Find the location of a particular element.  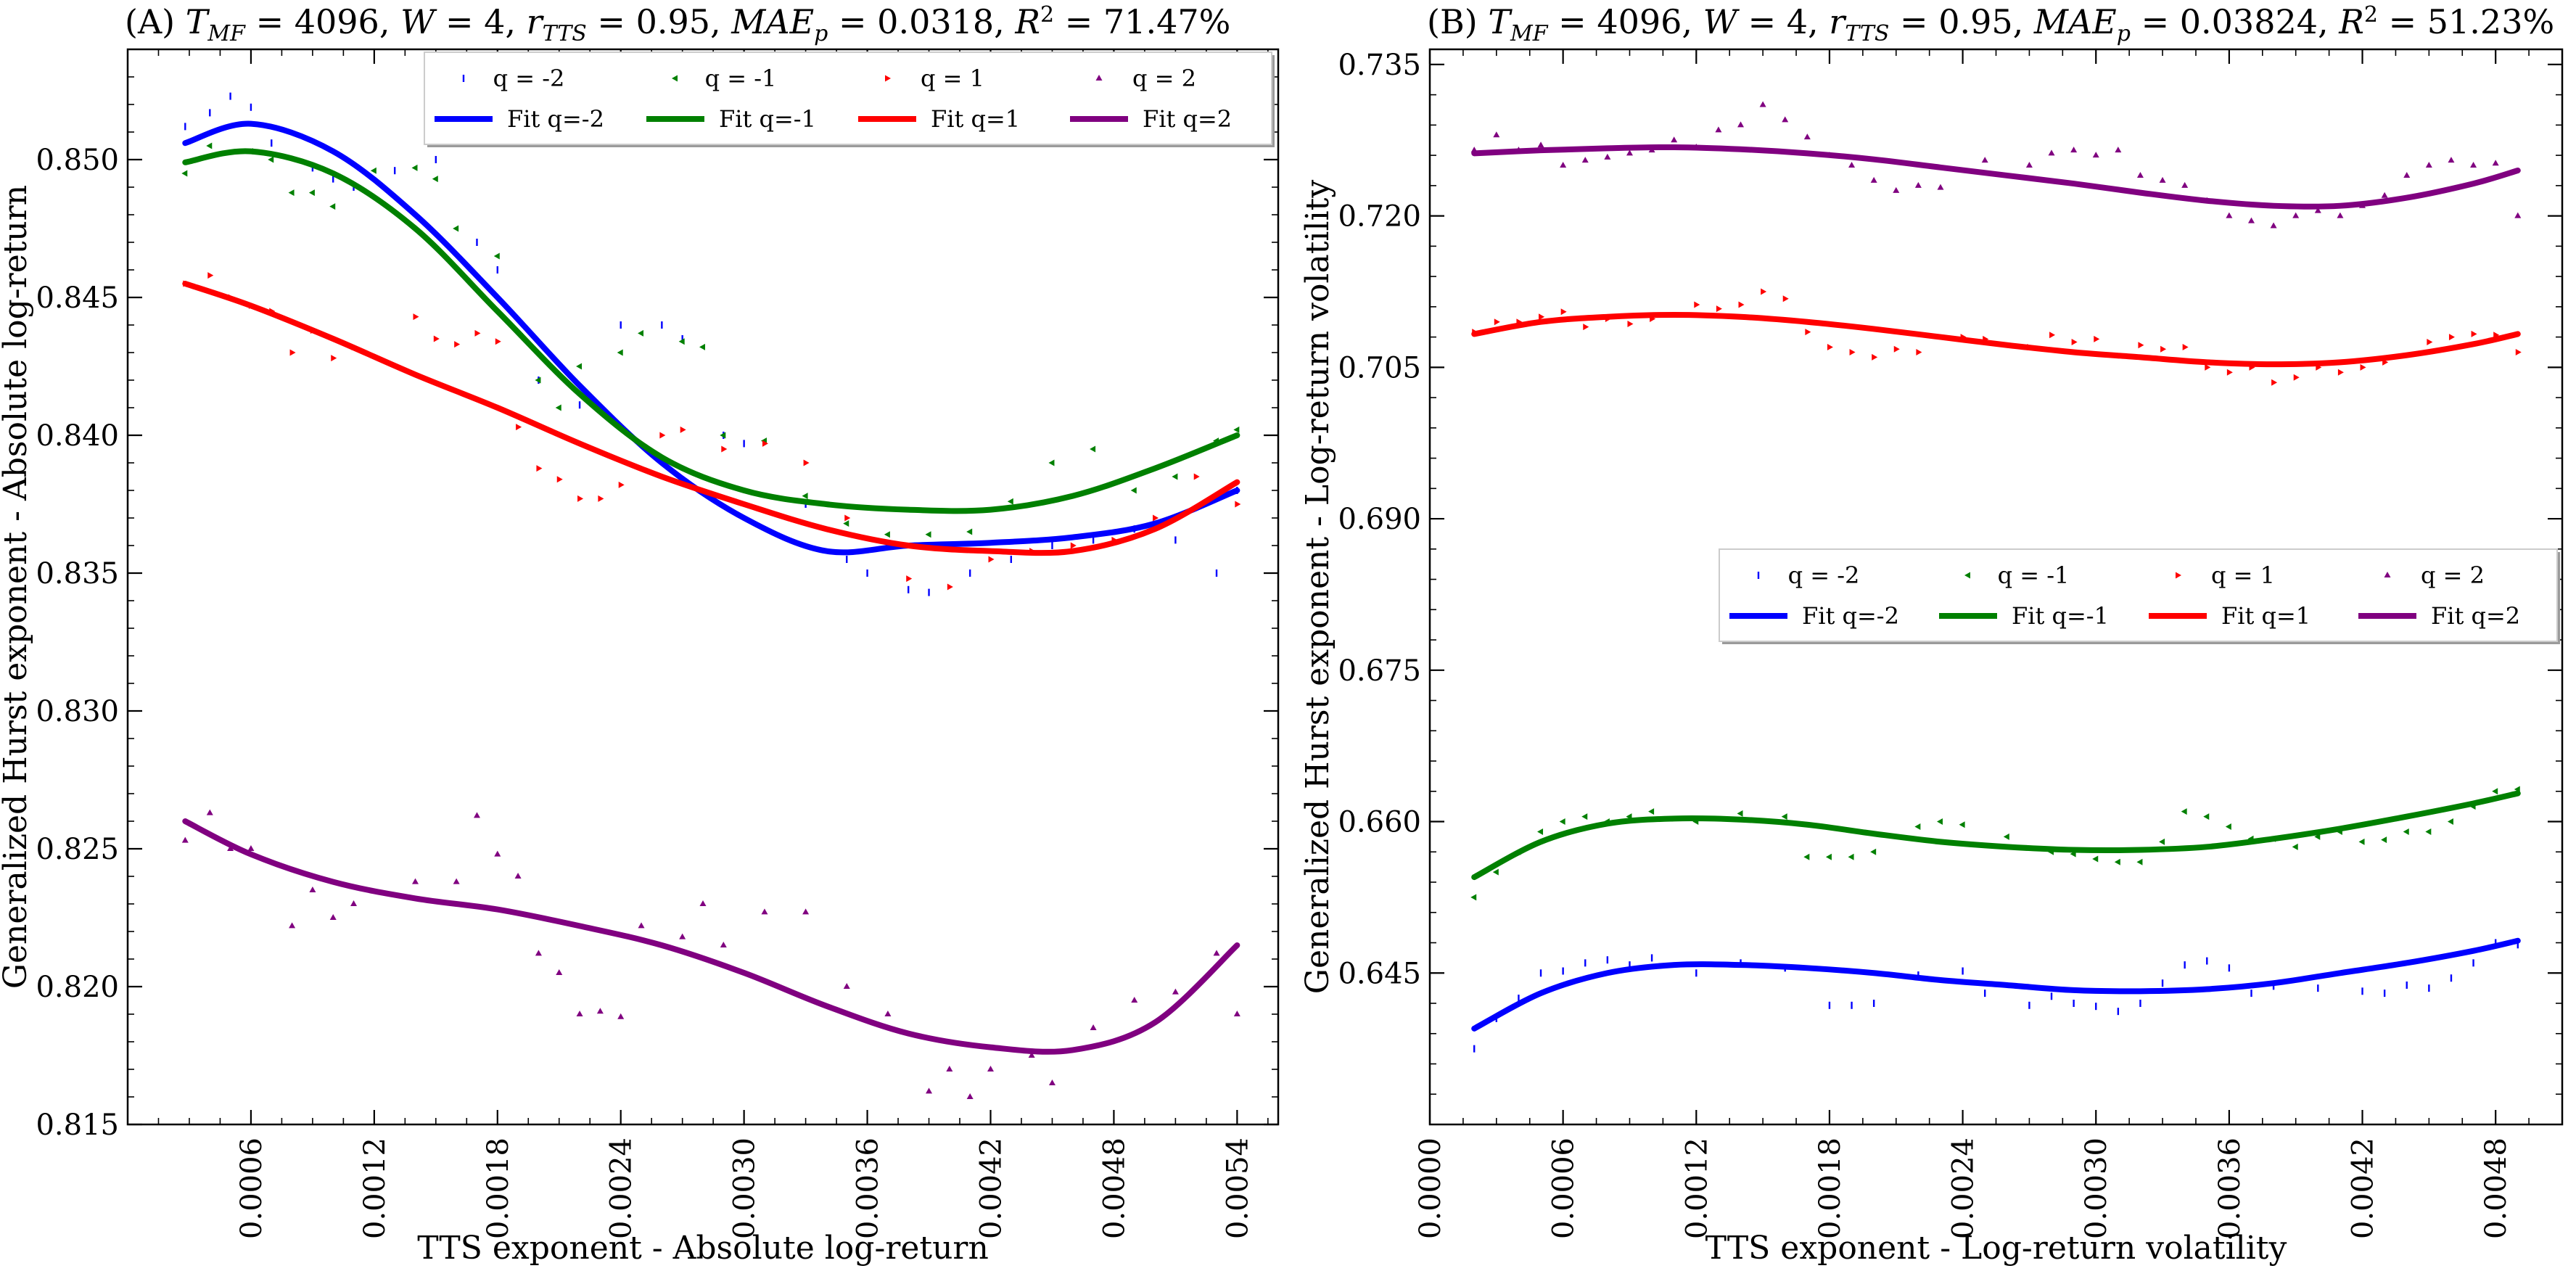

legend-entry-label: q = 2 is located at coordinates (2453, 575).